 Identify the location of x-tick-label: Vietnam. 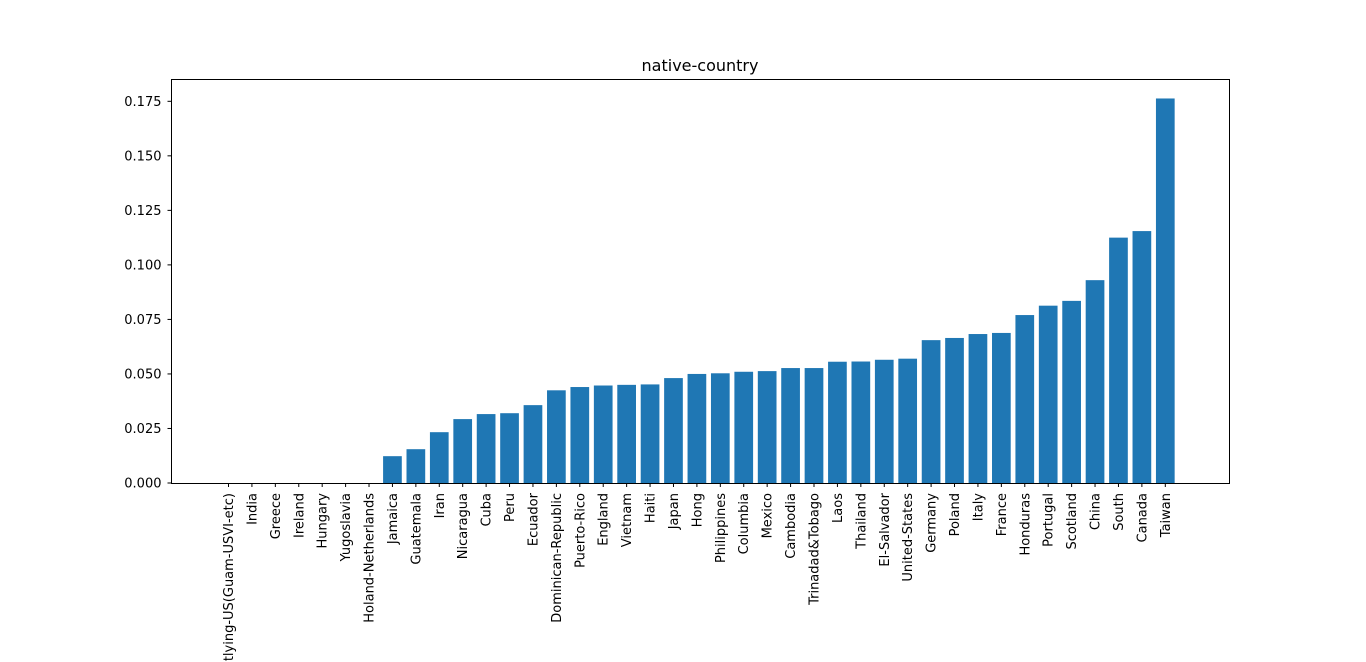
(627, 520).